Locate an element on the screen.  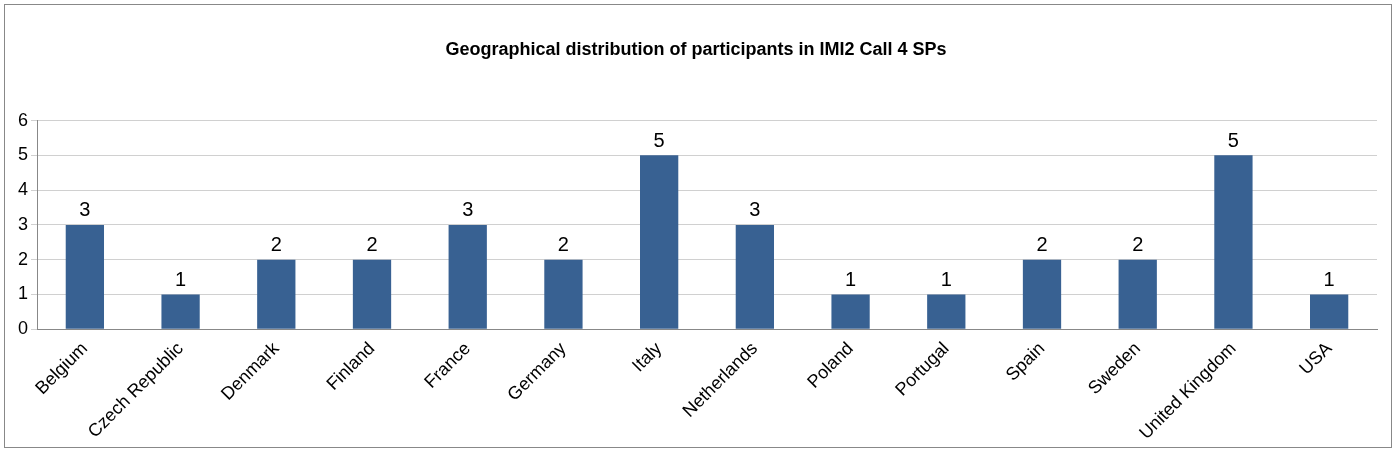
y-tick-label: 2 is located at coordinates (23, 258).